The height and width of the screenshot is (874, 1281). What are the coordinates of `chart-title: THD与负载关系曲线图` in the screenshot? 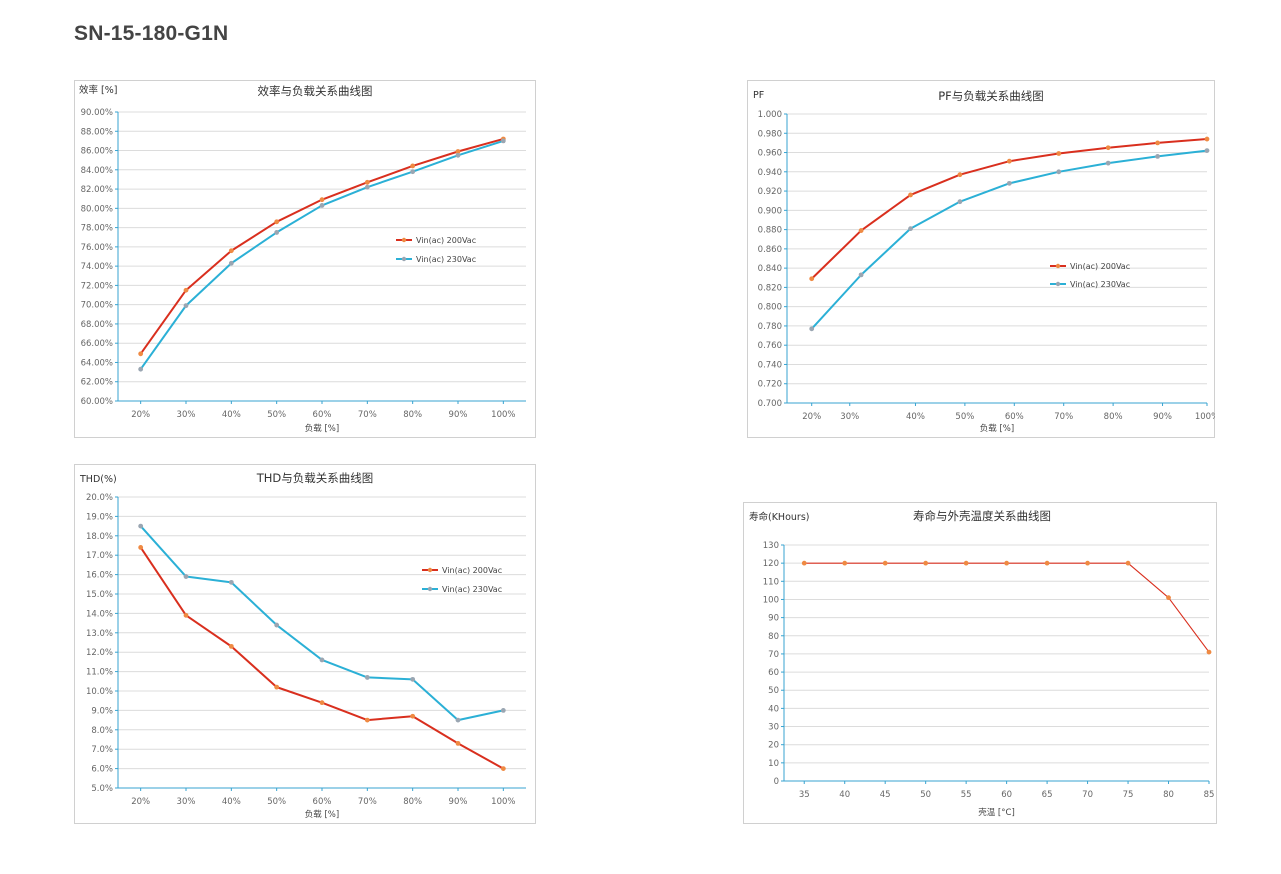 It's located at (315, 478).